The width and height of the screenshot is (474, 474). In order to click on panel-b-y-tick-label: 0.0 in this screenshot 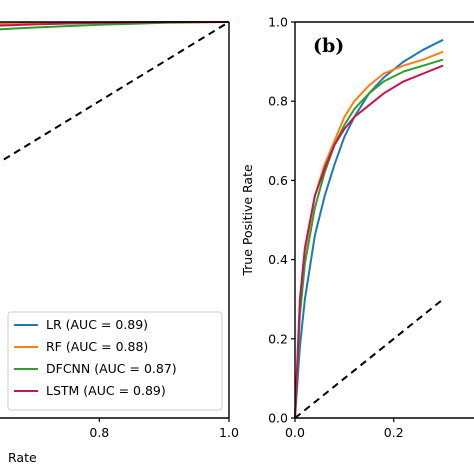, I will do `click(278, 418)`.